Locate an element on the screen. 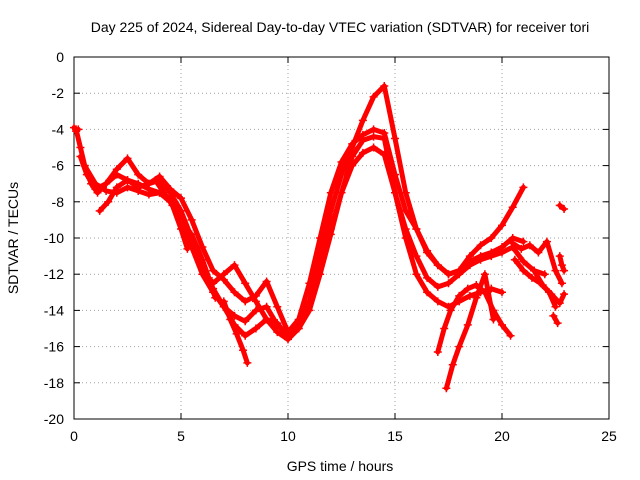 The width and height of the screenshot is (640, 480). y-tick-label: -4 is located at coordinates (58, 129).